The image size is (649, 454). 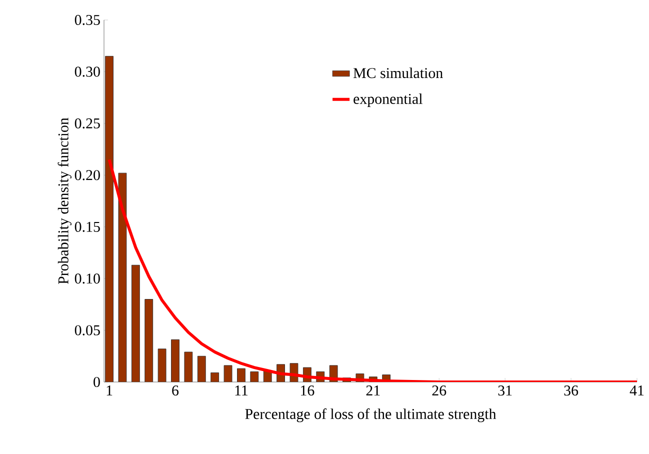 I want to click on y-tick-label: 0.15, so click(x=87, y=227).